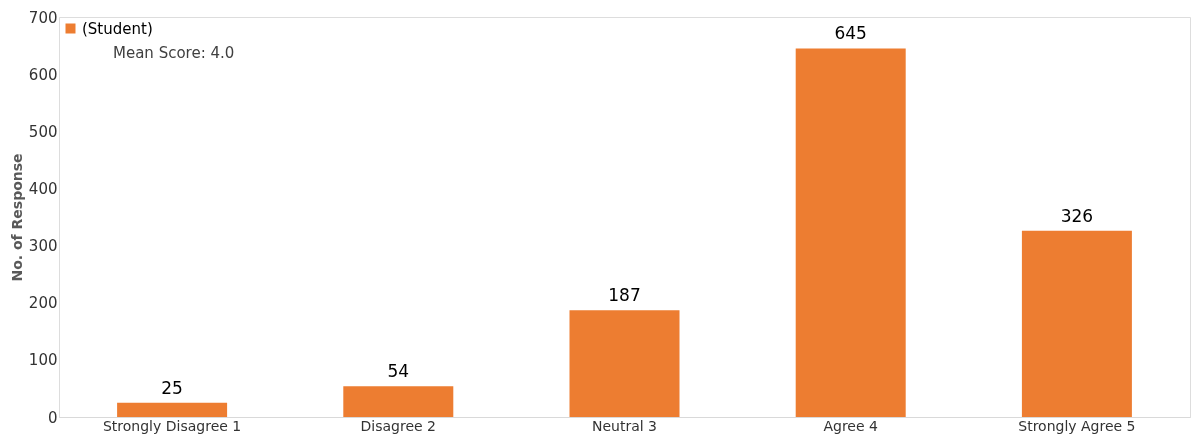 This screenshot has height=443, width=1200. I want to click on x-tick-label: Strongly Agree 5, so click(1077, 425).